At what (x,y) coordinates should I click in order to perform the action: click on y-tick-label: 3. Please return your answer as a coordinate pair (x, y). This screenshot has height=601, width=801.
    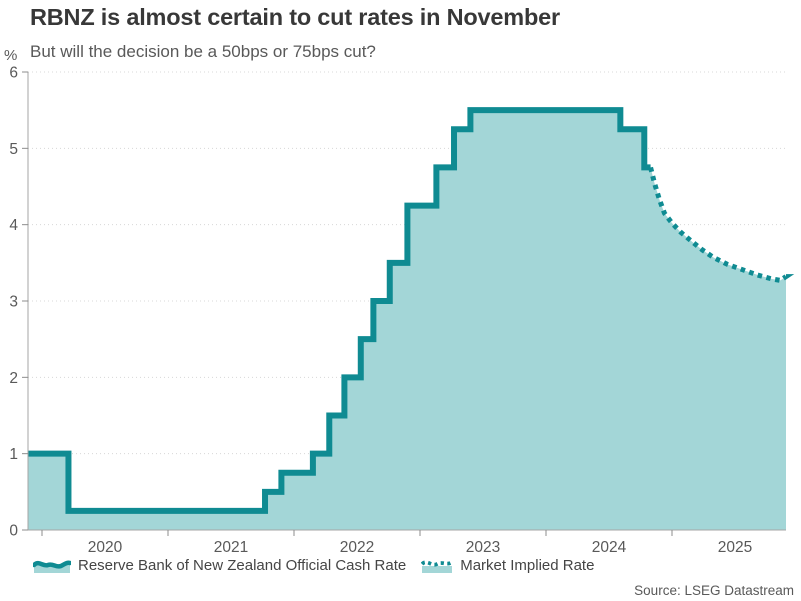
    Looking at the image, I should click on (13, 302).